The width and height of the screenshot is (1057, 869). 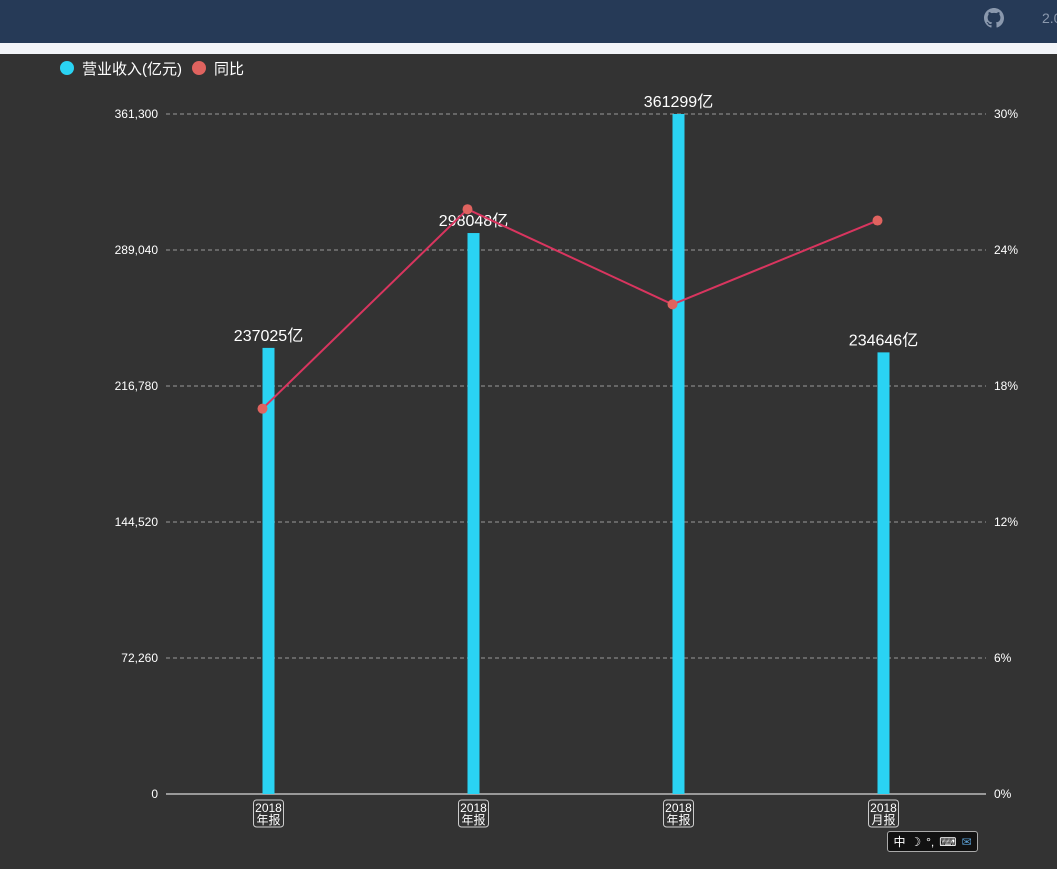 What do you see at coordinates (678, 102) in the screenshot?
I see `bar-data-label: 361299亿` at bounding box center [678, 102].